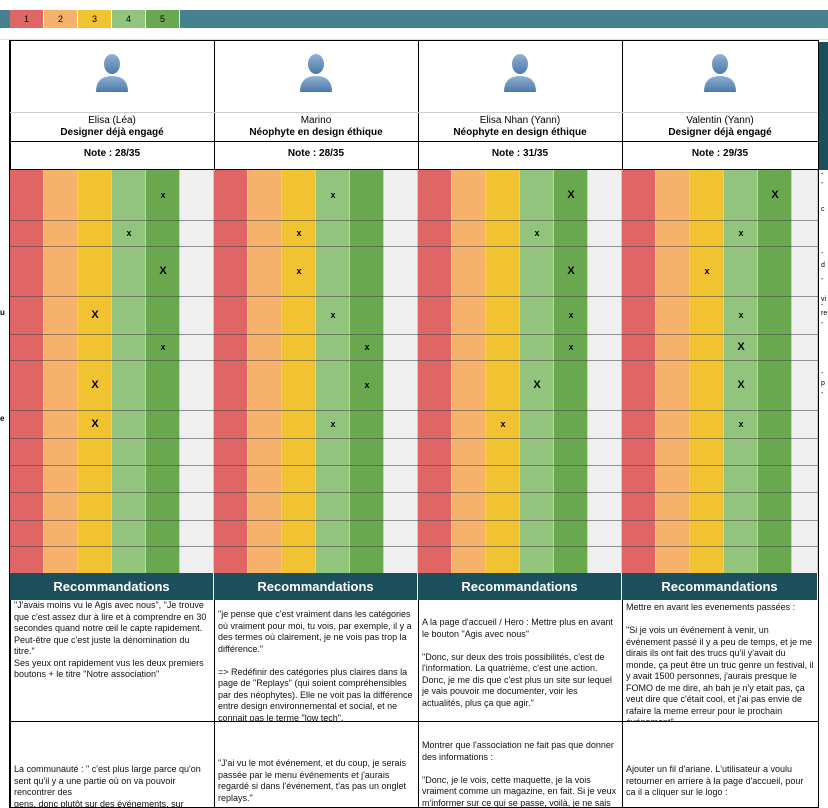  What do you see at coordinates (824, 313) in the screenshot?
I see `right-fragment: re` at bounding box center [824, 313].